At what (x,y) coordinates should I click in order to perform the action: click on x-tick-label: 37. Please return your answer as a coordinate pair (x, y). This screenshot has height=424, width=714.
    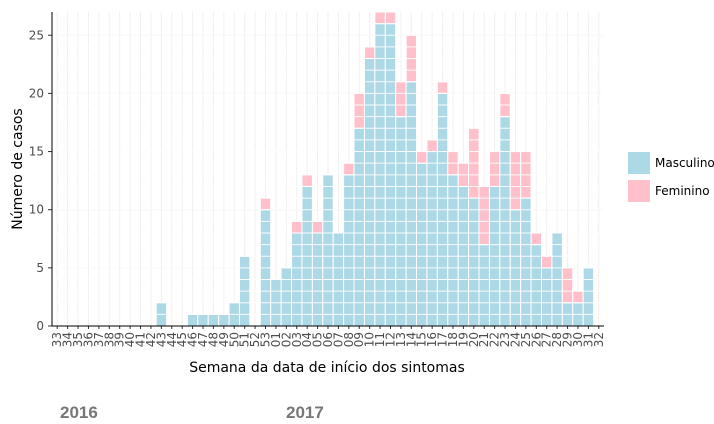
    Looking at the image, I should click on (99, 339).